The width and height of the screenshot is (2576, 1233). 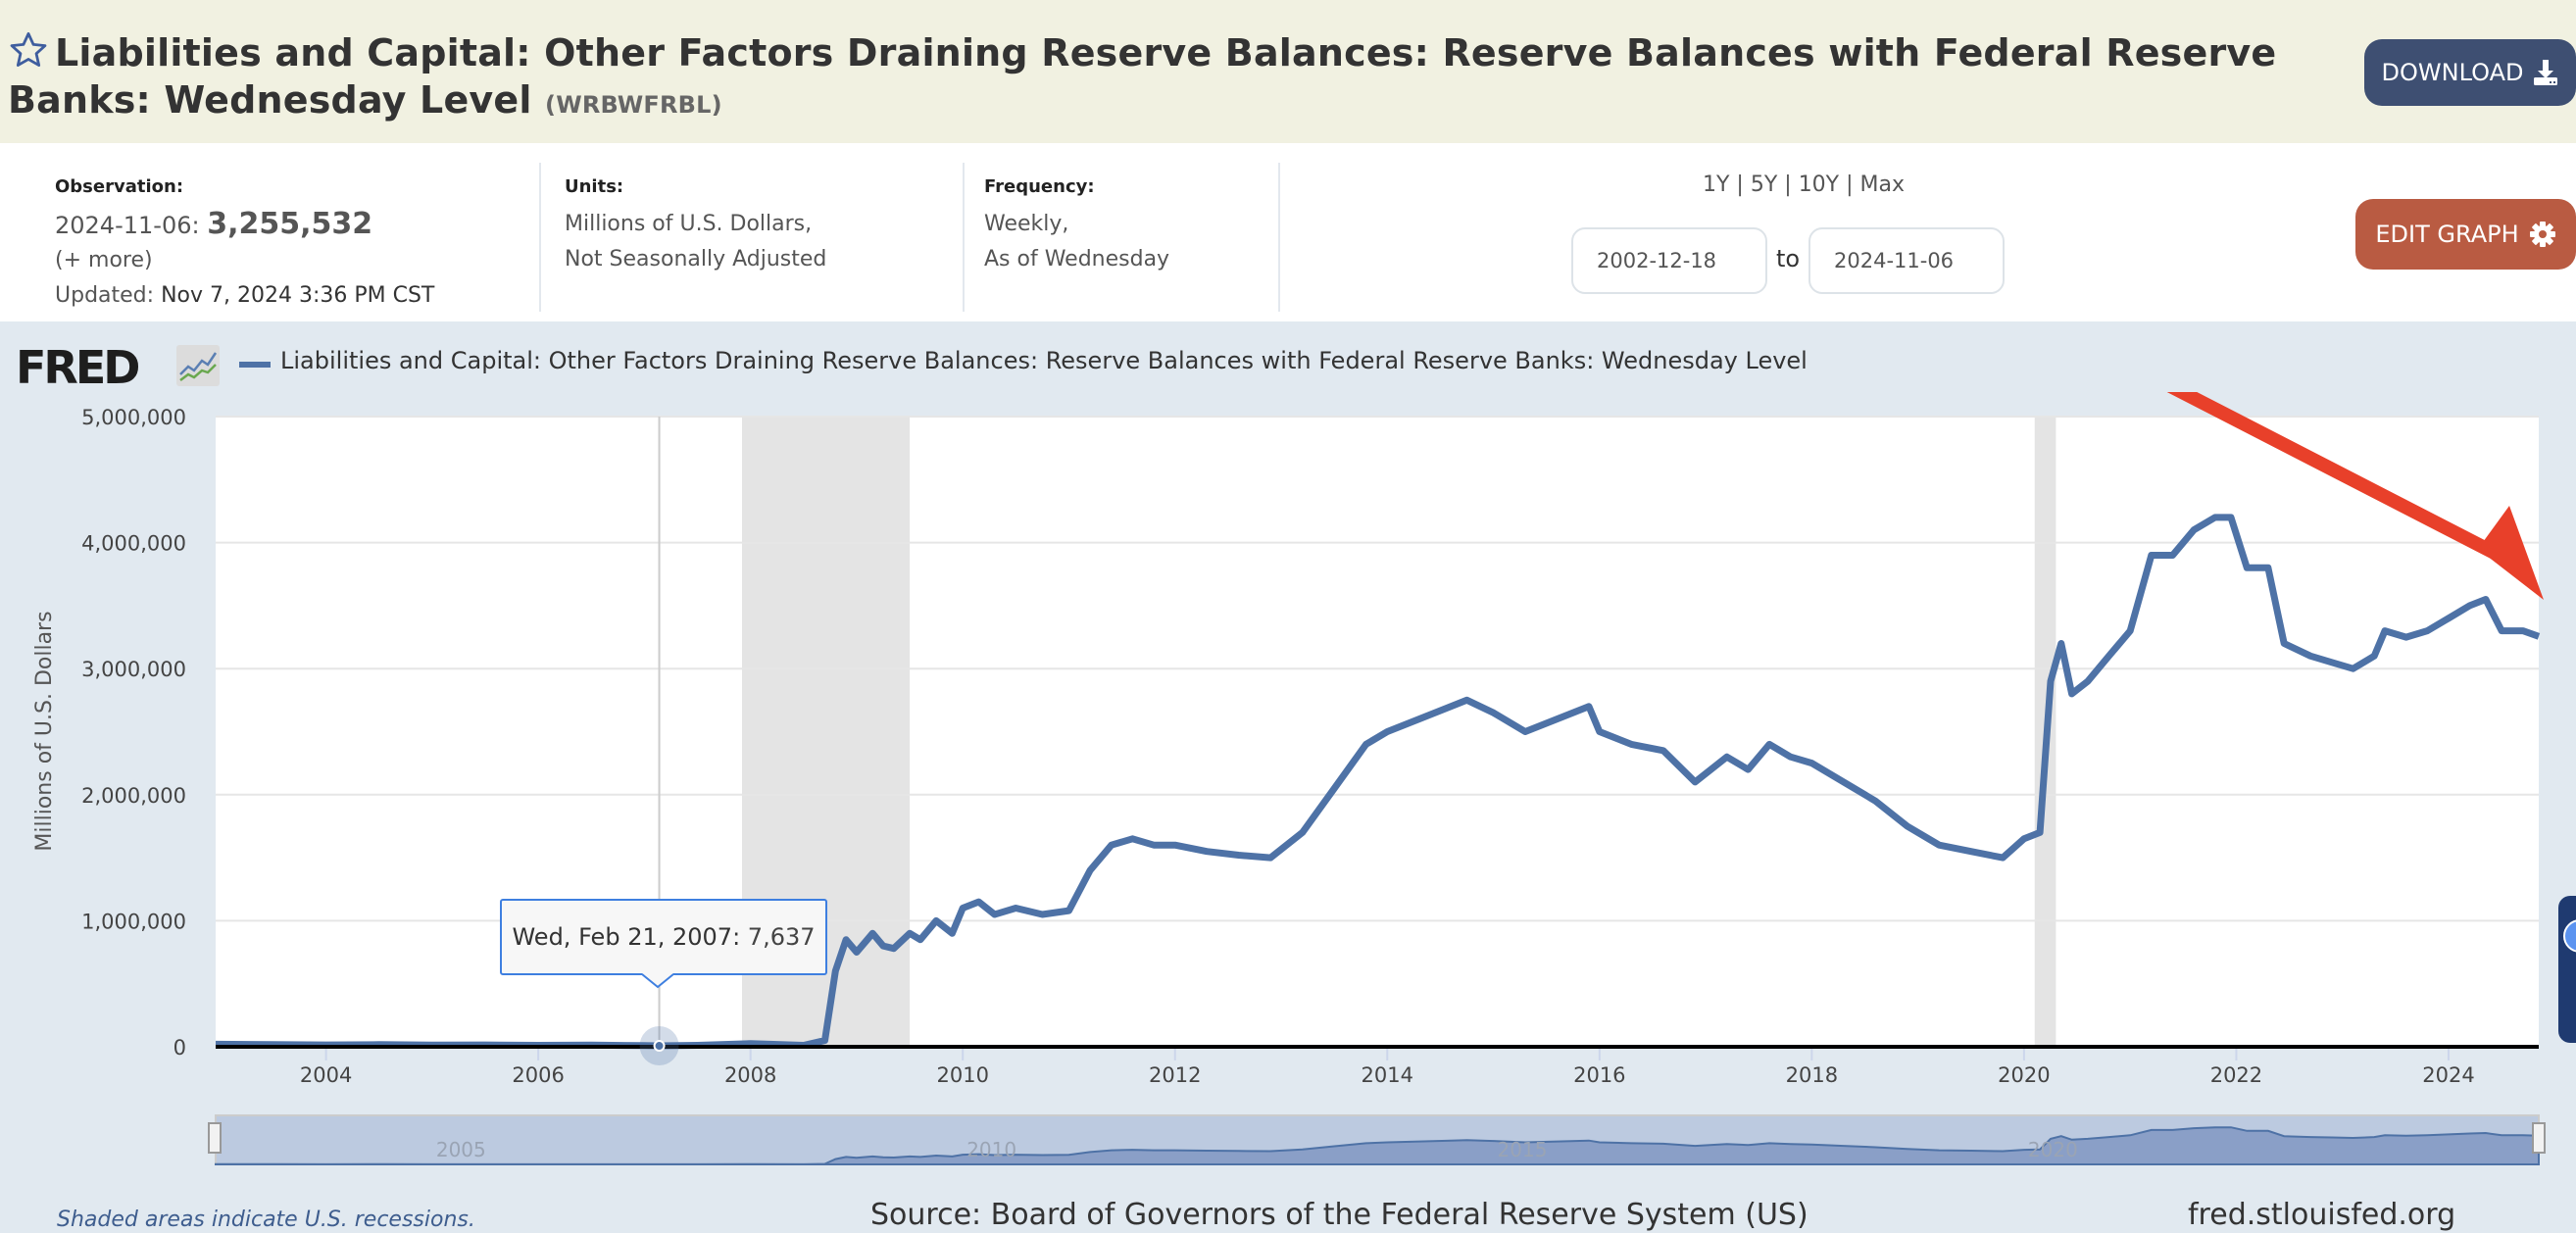 I want to click on start-date-input: 2002-12-18, so click(x=1669, y=261).